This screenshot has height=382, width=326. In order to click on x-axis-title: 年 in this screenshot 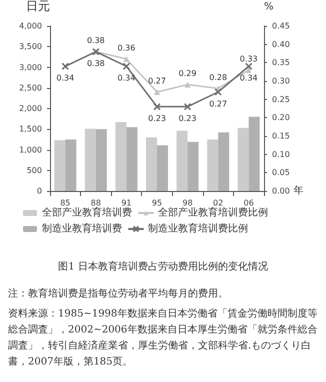, I will do `click(299, 190)`.